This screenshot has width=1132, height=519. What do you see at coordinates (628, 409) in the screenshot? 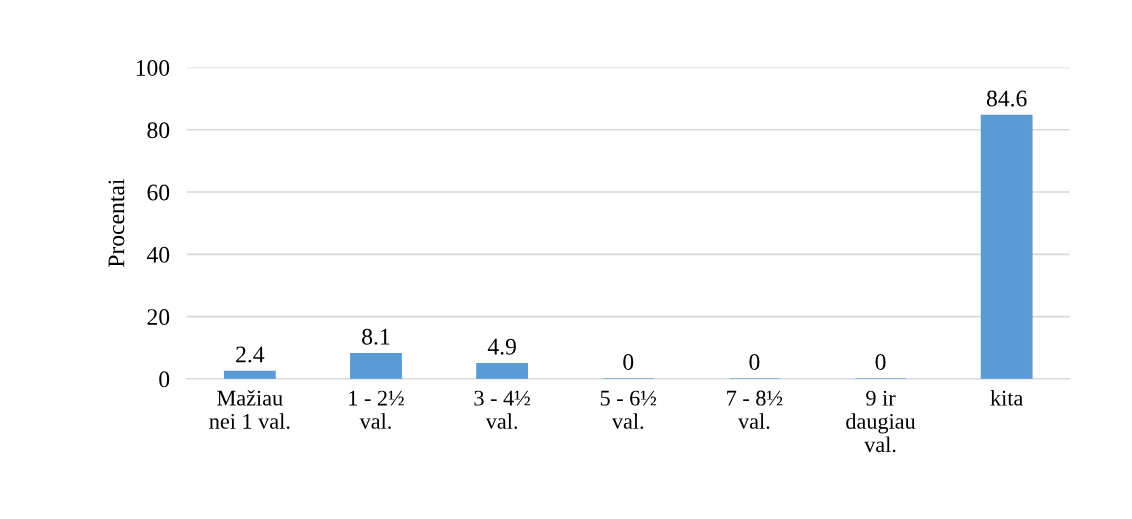
I see `x-tick-label: 5 - 6½ val.` at bounding box center [628, 409].